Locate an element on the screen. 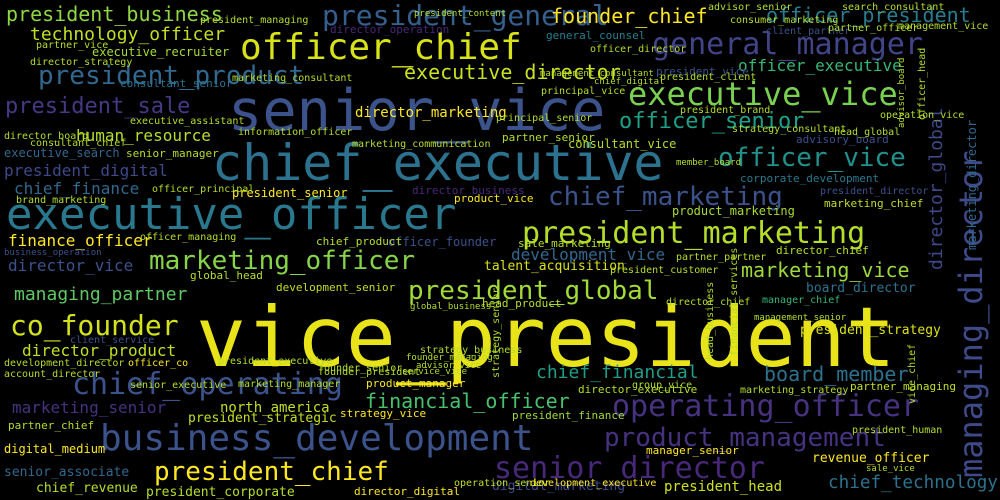 The height and width of the screenshot is (500, 1000). word: chief_executive is located at coordinates (438, 163).